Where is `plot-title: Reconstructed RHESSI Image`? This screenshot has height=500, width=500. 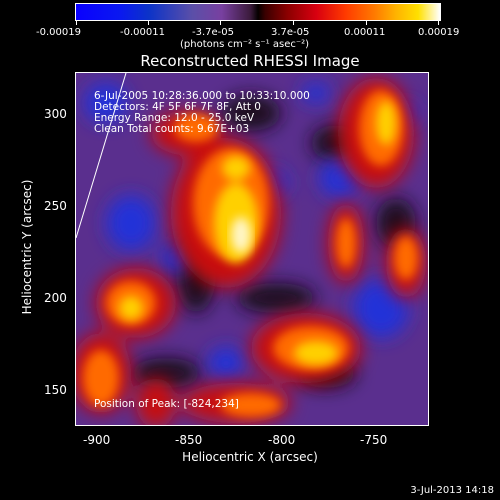
plot-title: Reconstructed RHESSI Image is located at coordinates (250, 61).